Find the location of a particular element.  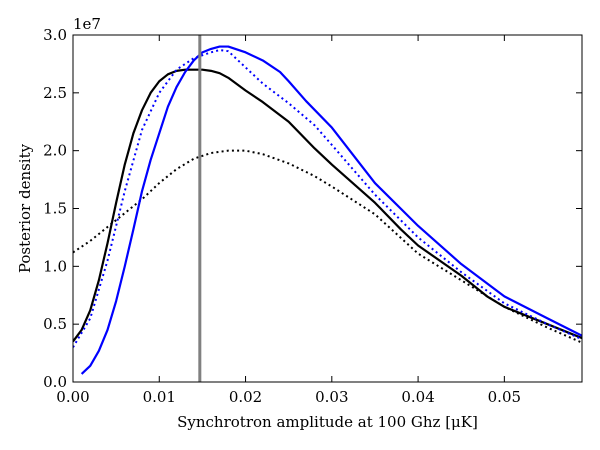

y-tick-label: 0.0 is located at coordinates (55, 382).